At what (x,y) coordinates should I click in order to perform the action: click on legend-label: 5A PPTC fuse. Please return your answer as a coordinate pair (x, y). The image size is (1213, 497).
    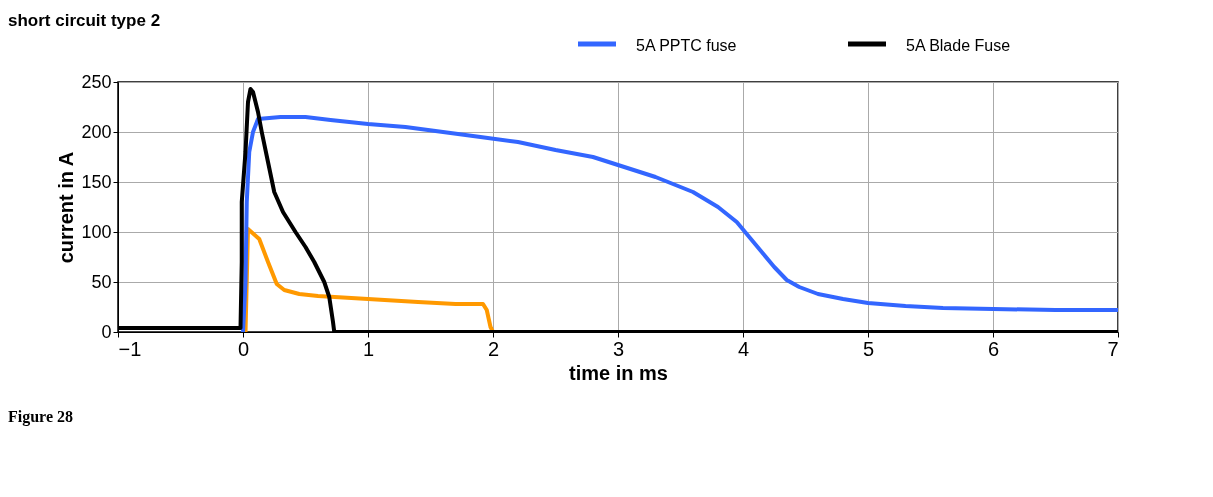
    Looking at the image, I should click on (686, 45).